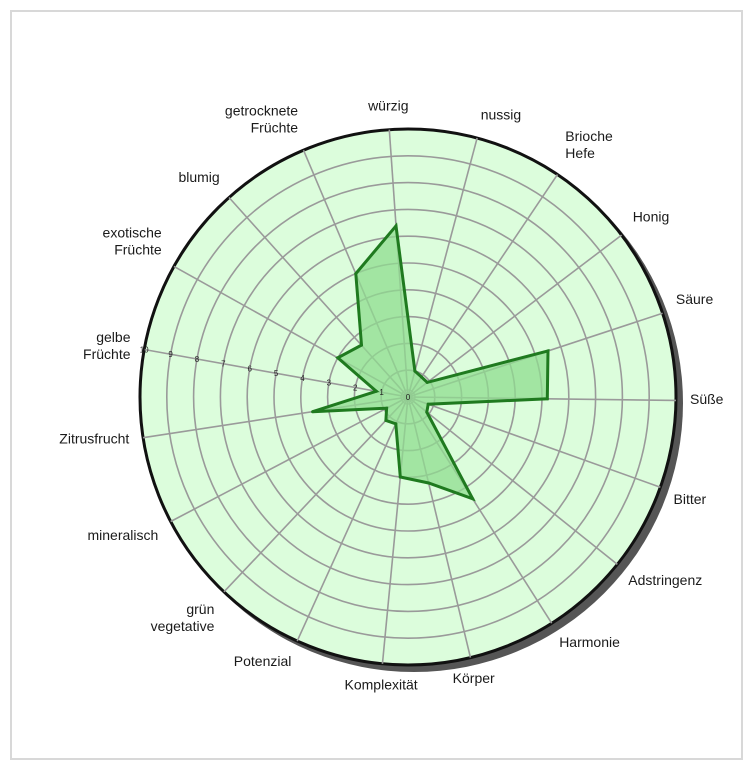 The image size is (755, 767). What do you see at coordinates (381, 392) in the screenshot?
I see `tick-label: 1` at bounding box center [381, 392].